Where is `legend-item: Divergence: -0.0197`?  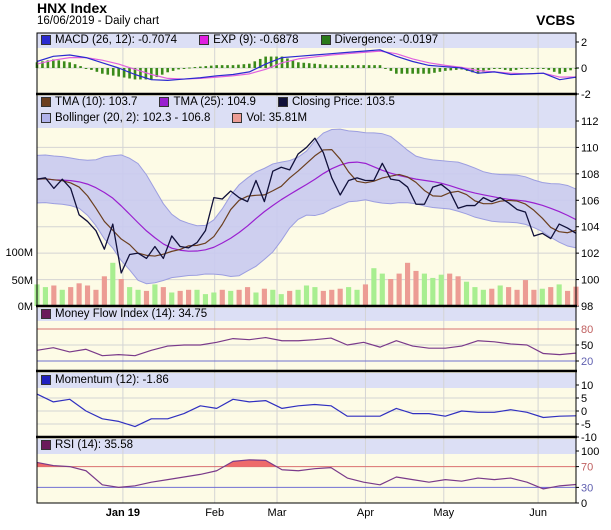
legend-item: Divergence: -0.0197 is located at coordinates (379, 40).